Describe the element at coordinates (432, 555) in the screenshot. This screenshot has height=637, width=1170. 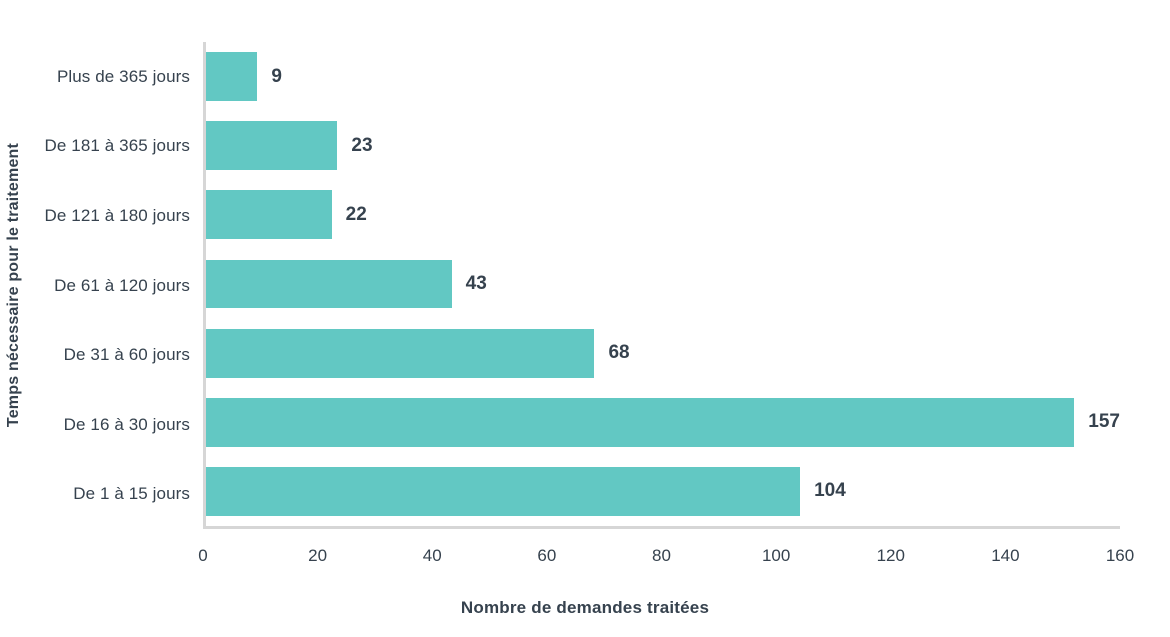
I see `x-tick-label: 40` at that location.